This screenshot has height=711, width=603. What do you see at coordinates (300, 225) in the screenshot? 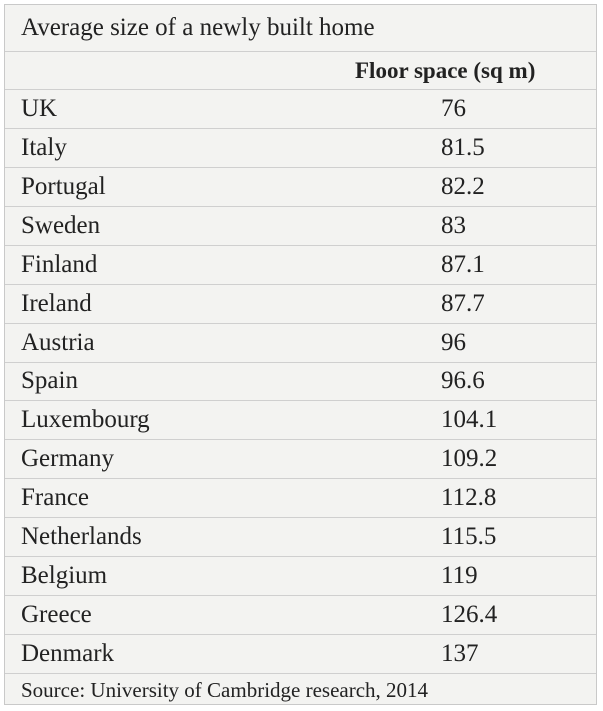
I see `table-row: Sweden 83` at bounding box center [300, 225].